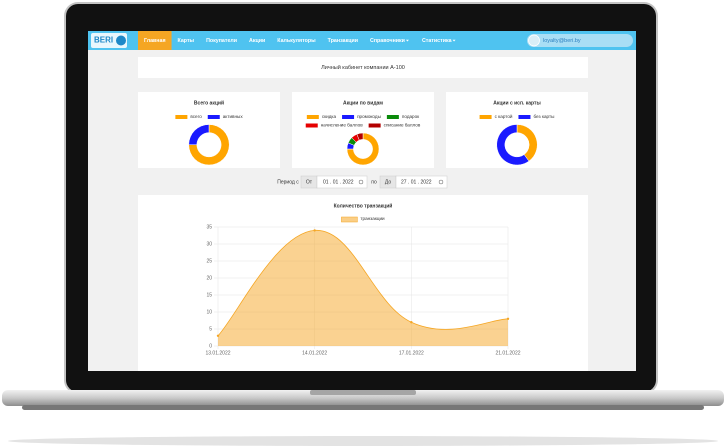 The height and width of the screenshot is (448, 726). I want to click on x-tick-label: 14.01.2022, so click(314, 353).